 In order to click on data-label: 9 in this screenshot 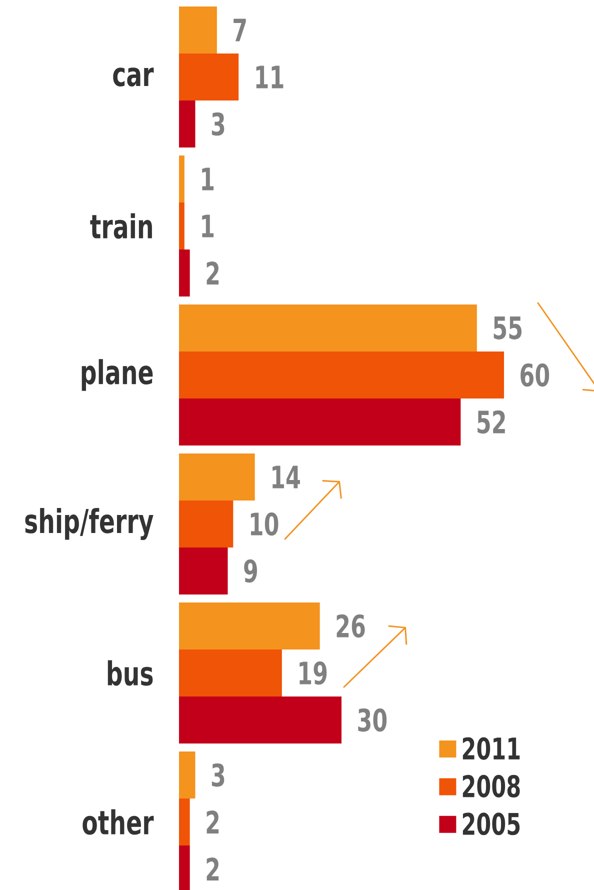, I will do `click(250, 571)`.